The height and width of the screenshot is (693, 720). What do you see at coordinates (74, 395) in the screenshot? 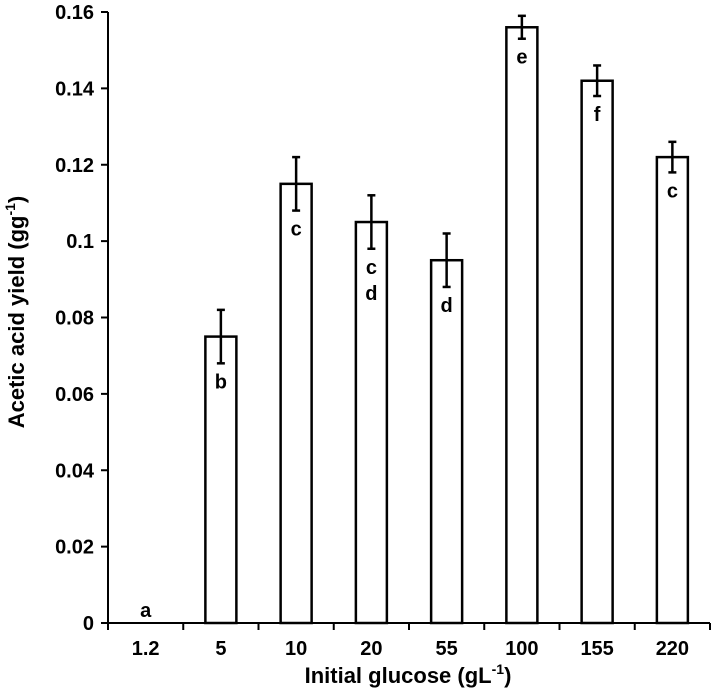
I see `y-tick-label: 0.06` at bounding box center [74, 395].